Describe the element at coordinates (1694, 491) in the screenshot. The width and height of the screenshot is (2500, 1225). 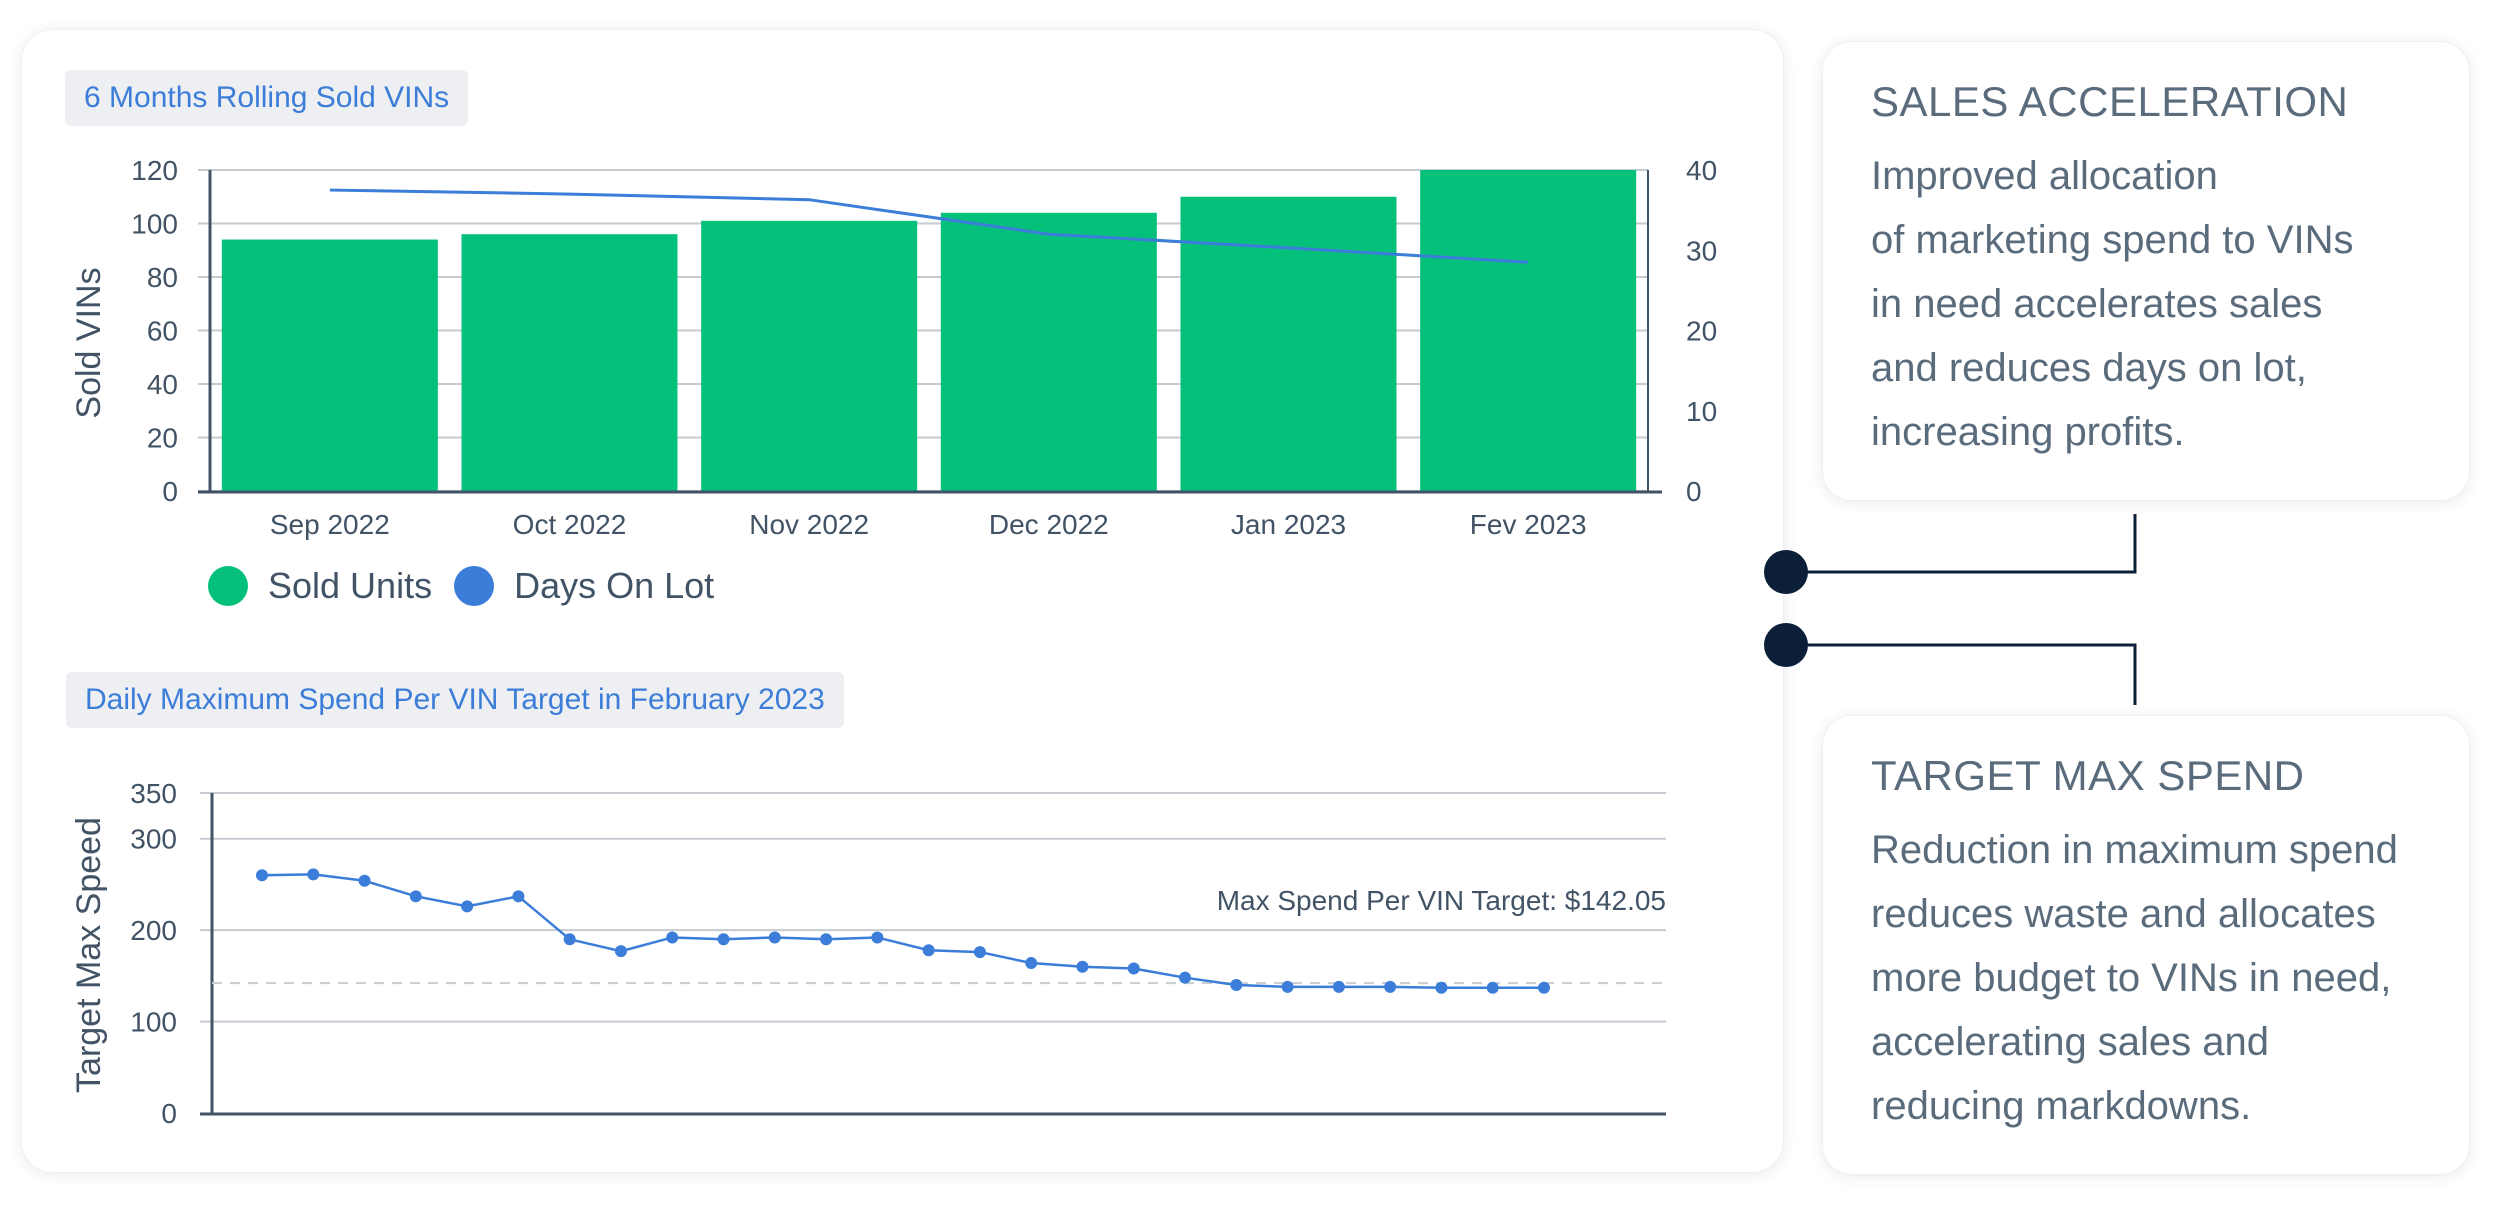
I see `y2-tick-label: 0` at that location.